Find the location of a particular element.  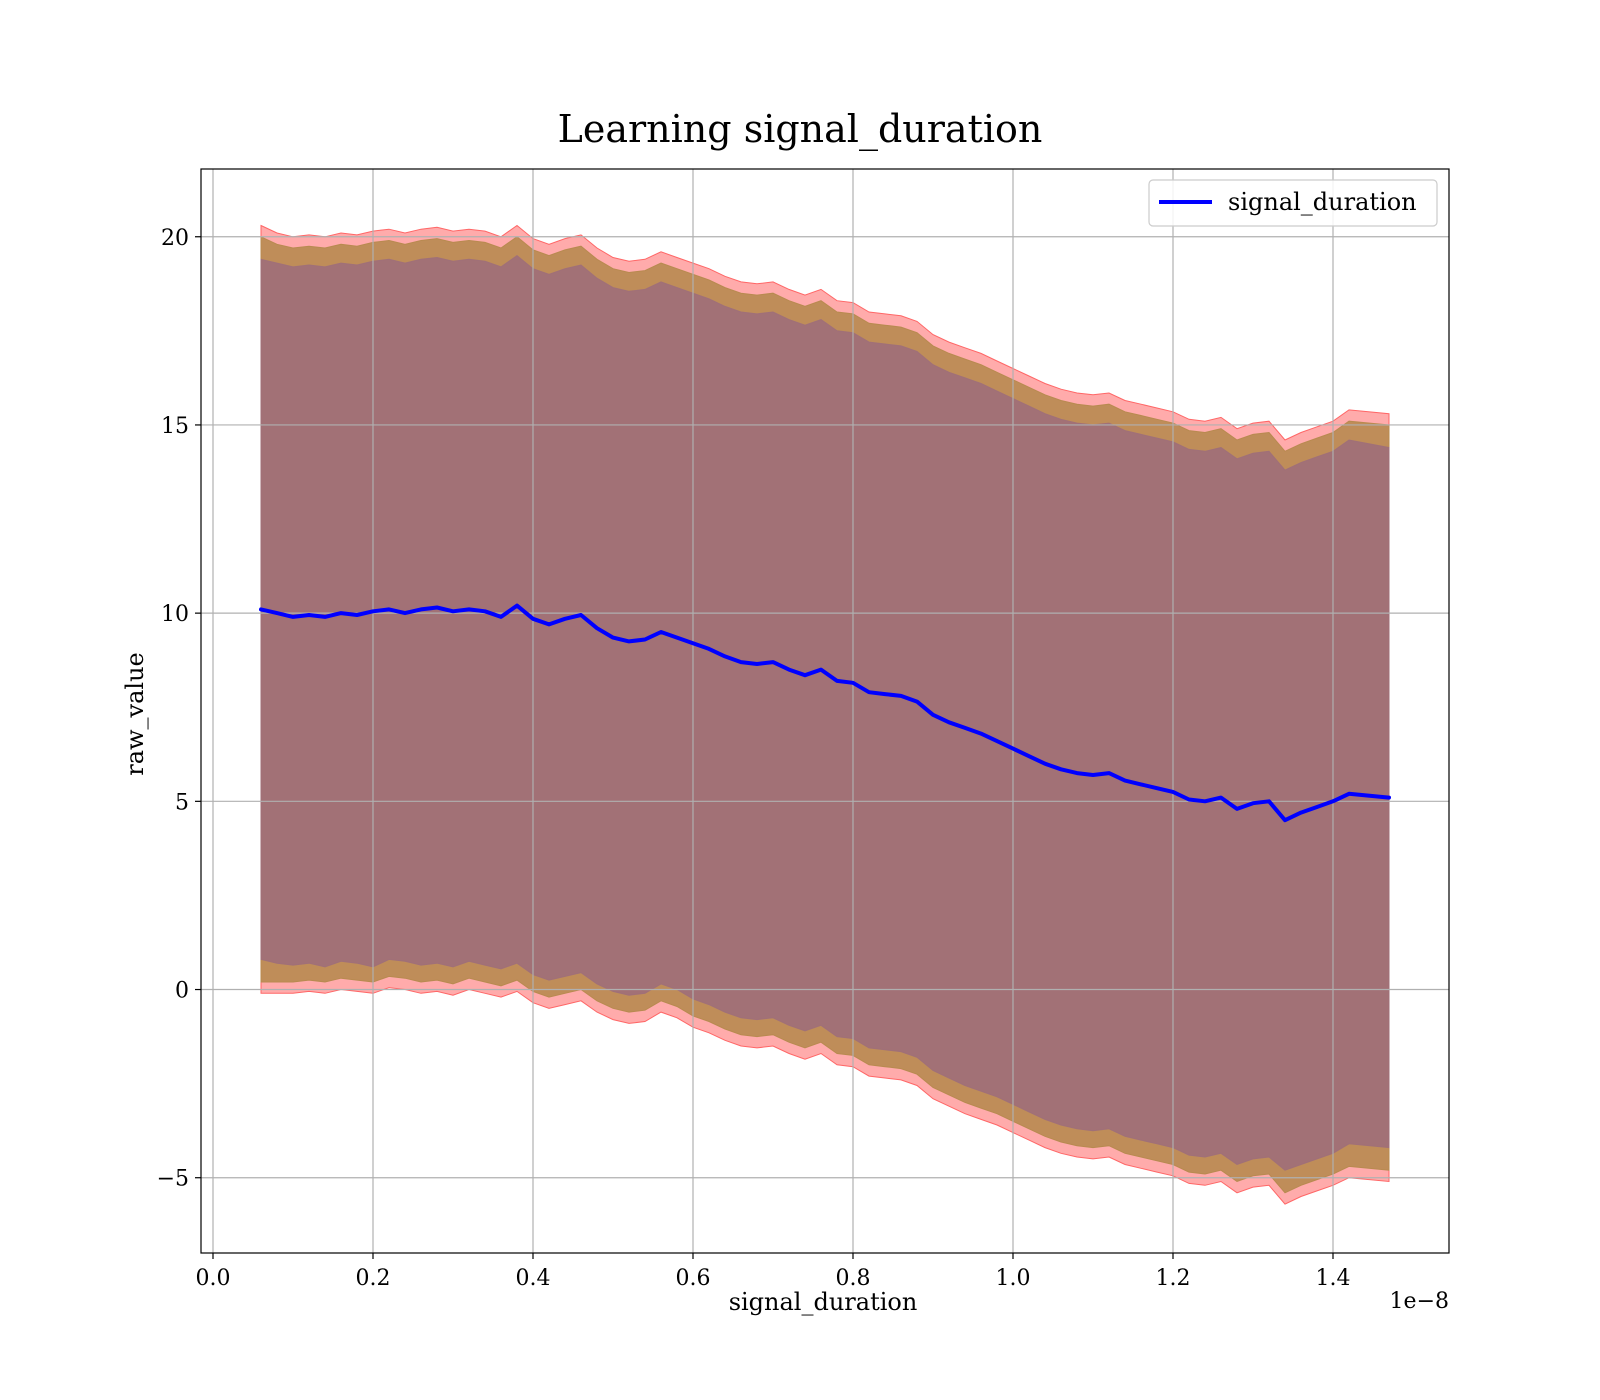

legend: signal_duration is located at coordinates (1293, 203).